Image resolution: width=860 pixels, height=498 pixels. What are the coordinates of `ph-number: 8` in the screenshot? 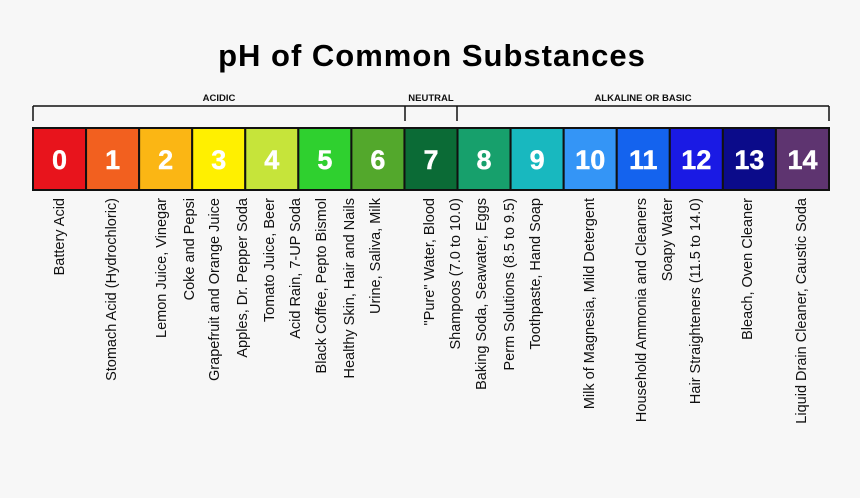 It's located at (484, 160).